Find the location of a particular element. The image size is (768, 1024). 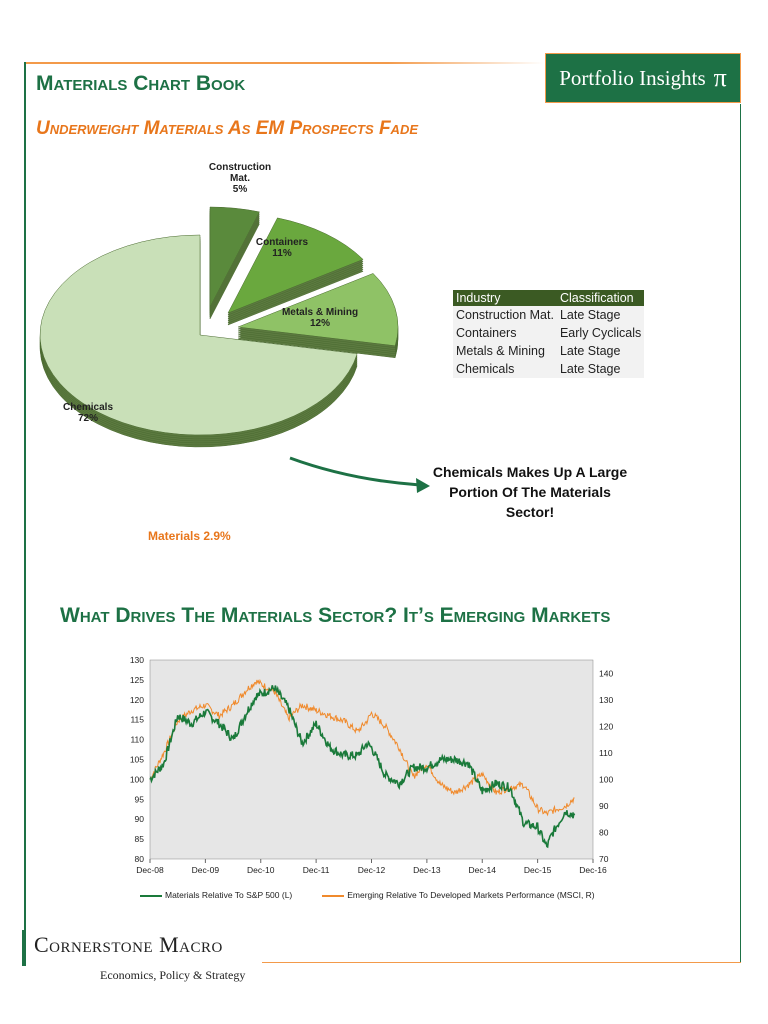

table-row: Containers Early Cyclicals is located at coordinates (549, 333).